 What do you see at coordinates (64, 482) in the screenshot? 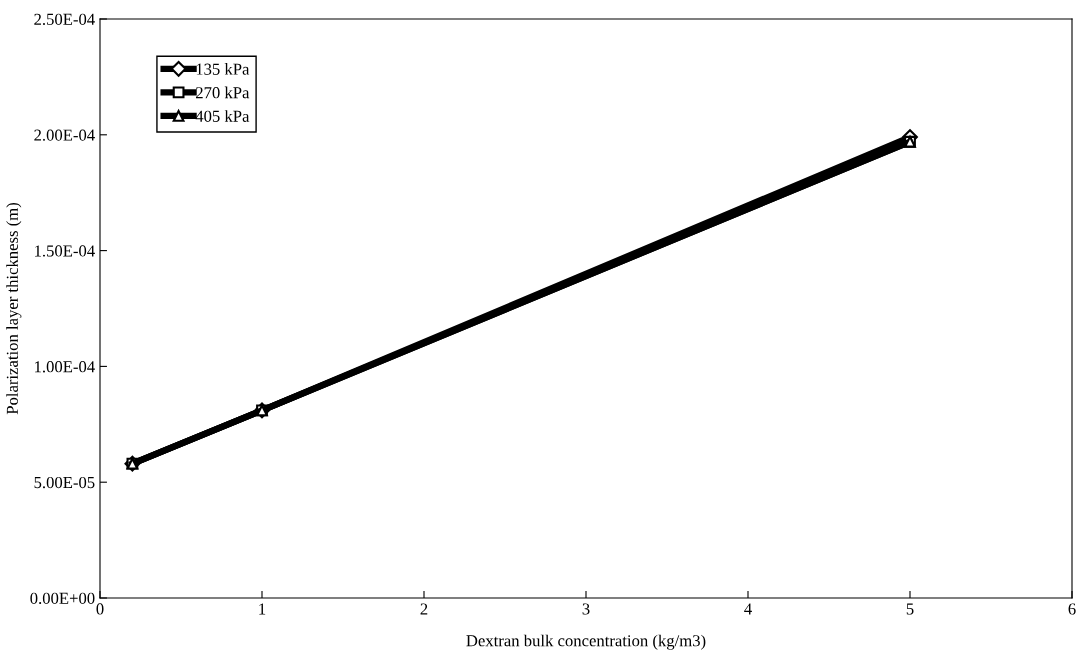
I see `y-tick-label: 5.00E-05` at bounding box center [64, 482].